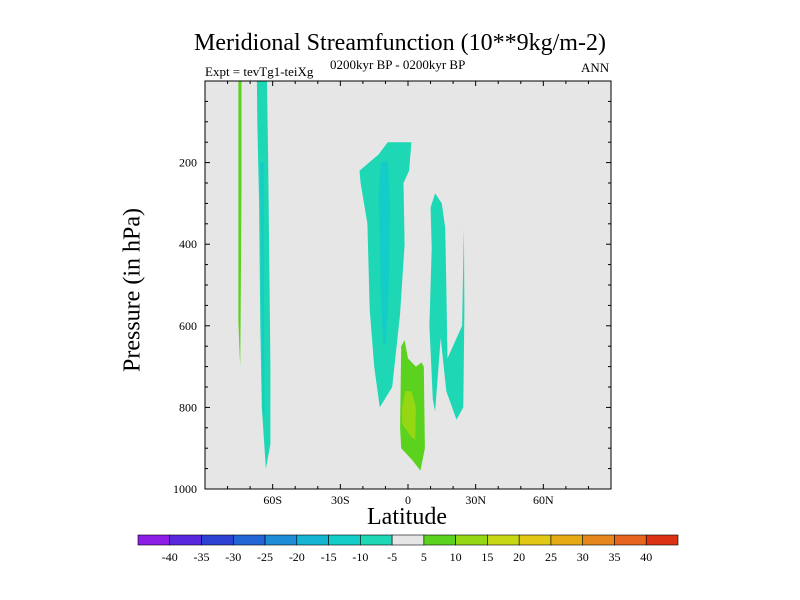 Image resolution: width=800 pixels, height=600 pixels. What do you see at coordinates (188, 407) in the screenshot?
I see `y-tick-label: 800` at bounding box center [188, 407].